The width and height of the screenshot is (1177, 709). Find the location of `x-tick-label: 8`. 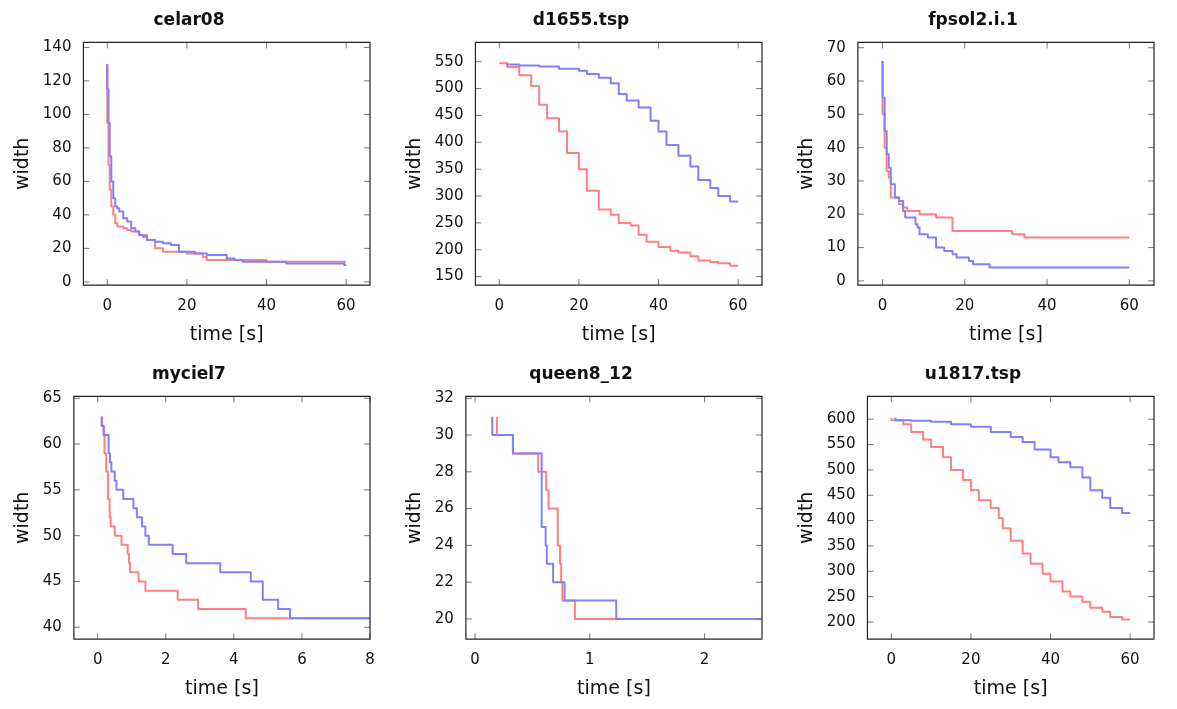

x-tick-label: 8 is located at coordinates (370, 659).